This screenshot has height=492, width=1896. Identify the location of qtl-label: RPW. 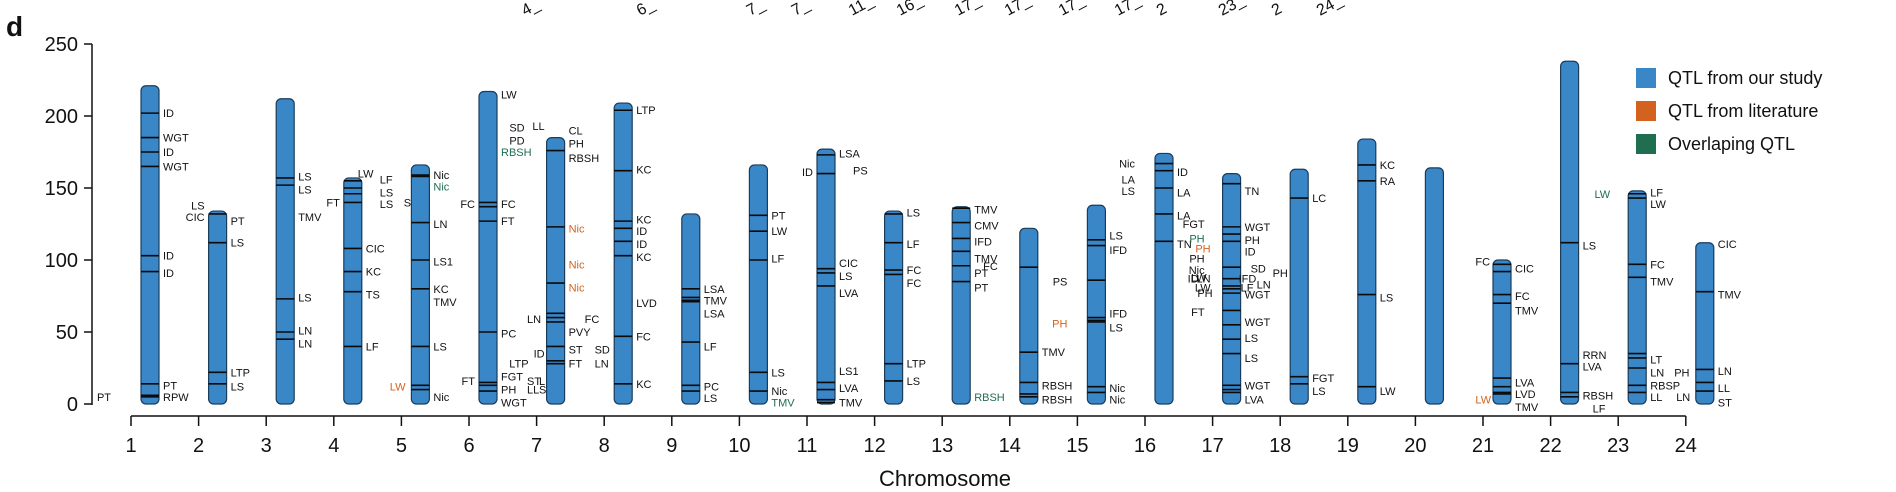
(176, 398).